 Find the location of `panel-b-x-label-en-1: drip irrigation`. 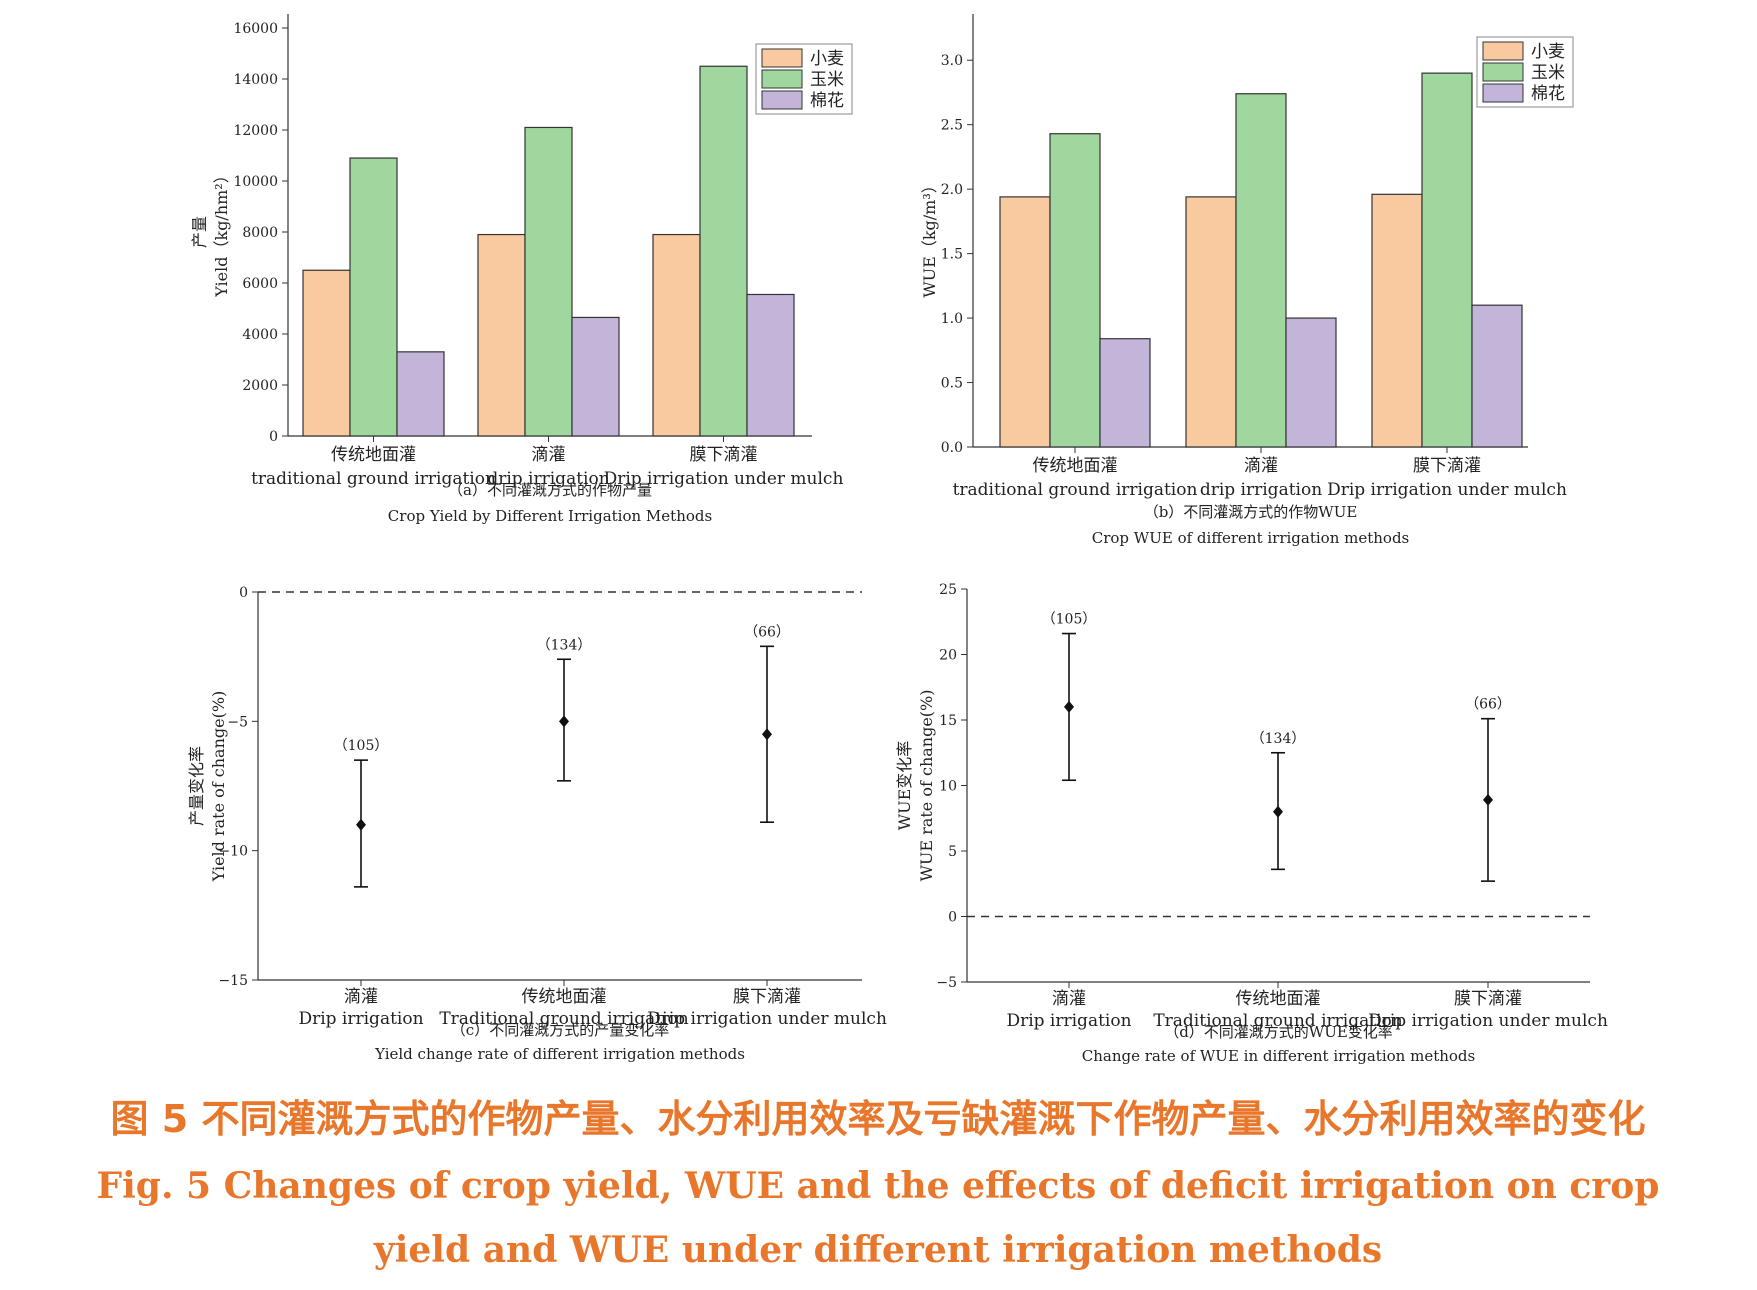

panel-b-x-label-en-1: drip irrigation is located at coordinates (1261, 490).